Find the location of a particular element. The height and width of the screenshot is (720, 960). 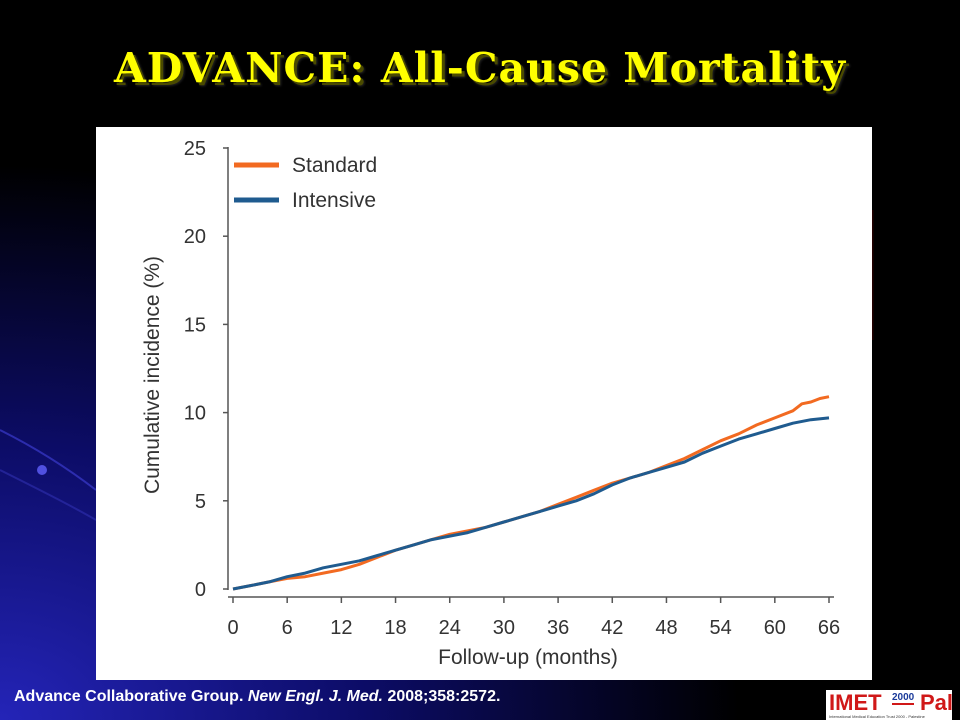

y-tick-label: 20 is located at coordinates (195, 237).